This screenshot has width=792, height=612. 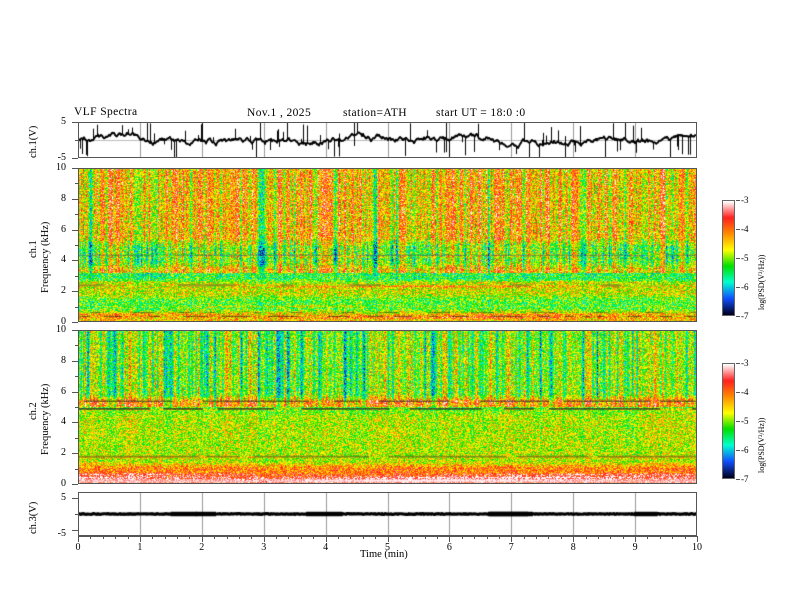 What do you see at coordinates (63, 121) in the screenshot?
I see `ch1-wave-ytick-top: 5` at bounding box center [63, 121].